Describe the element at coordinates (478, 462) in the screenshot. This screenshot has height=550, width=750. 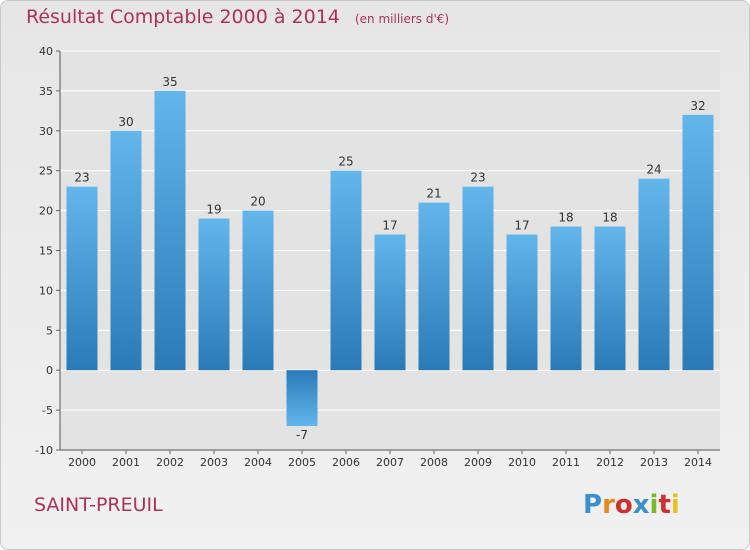
I see `x-tick-label: 2009` at that location.